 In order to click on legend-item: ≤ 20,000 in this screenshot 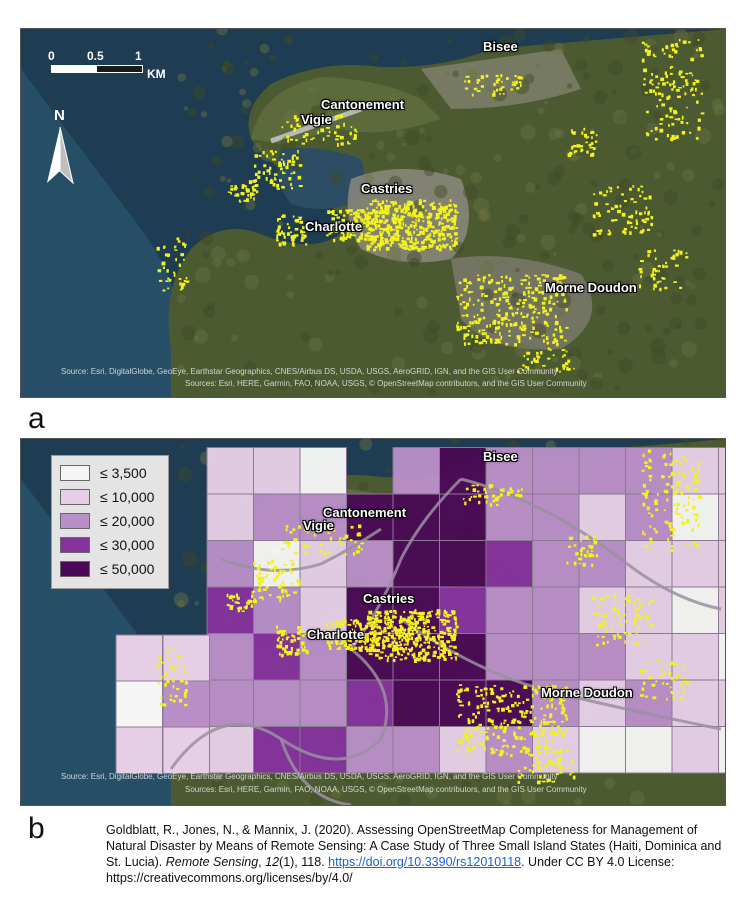, I will do `click(107, 521)`.